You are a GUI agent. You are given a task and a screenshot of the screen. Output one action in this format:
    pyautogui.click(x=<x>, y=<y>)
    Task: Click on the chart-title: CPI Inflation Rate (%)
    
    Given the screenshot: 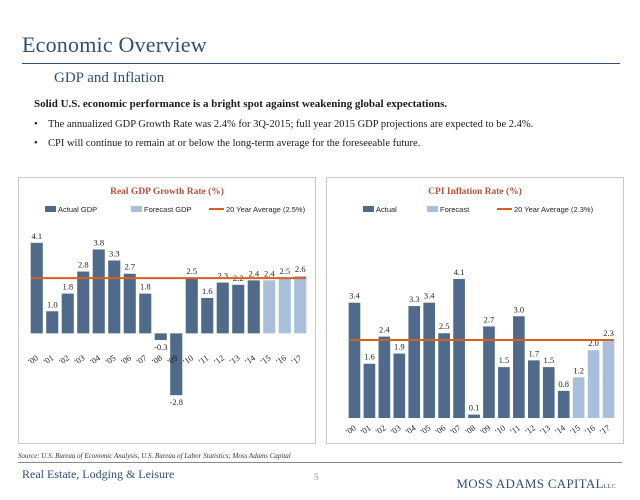 What is the action you would take?
    pyautogui.click(x=475, y=191)
    